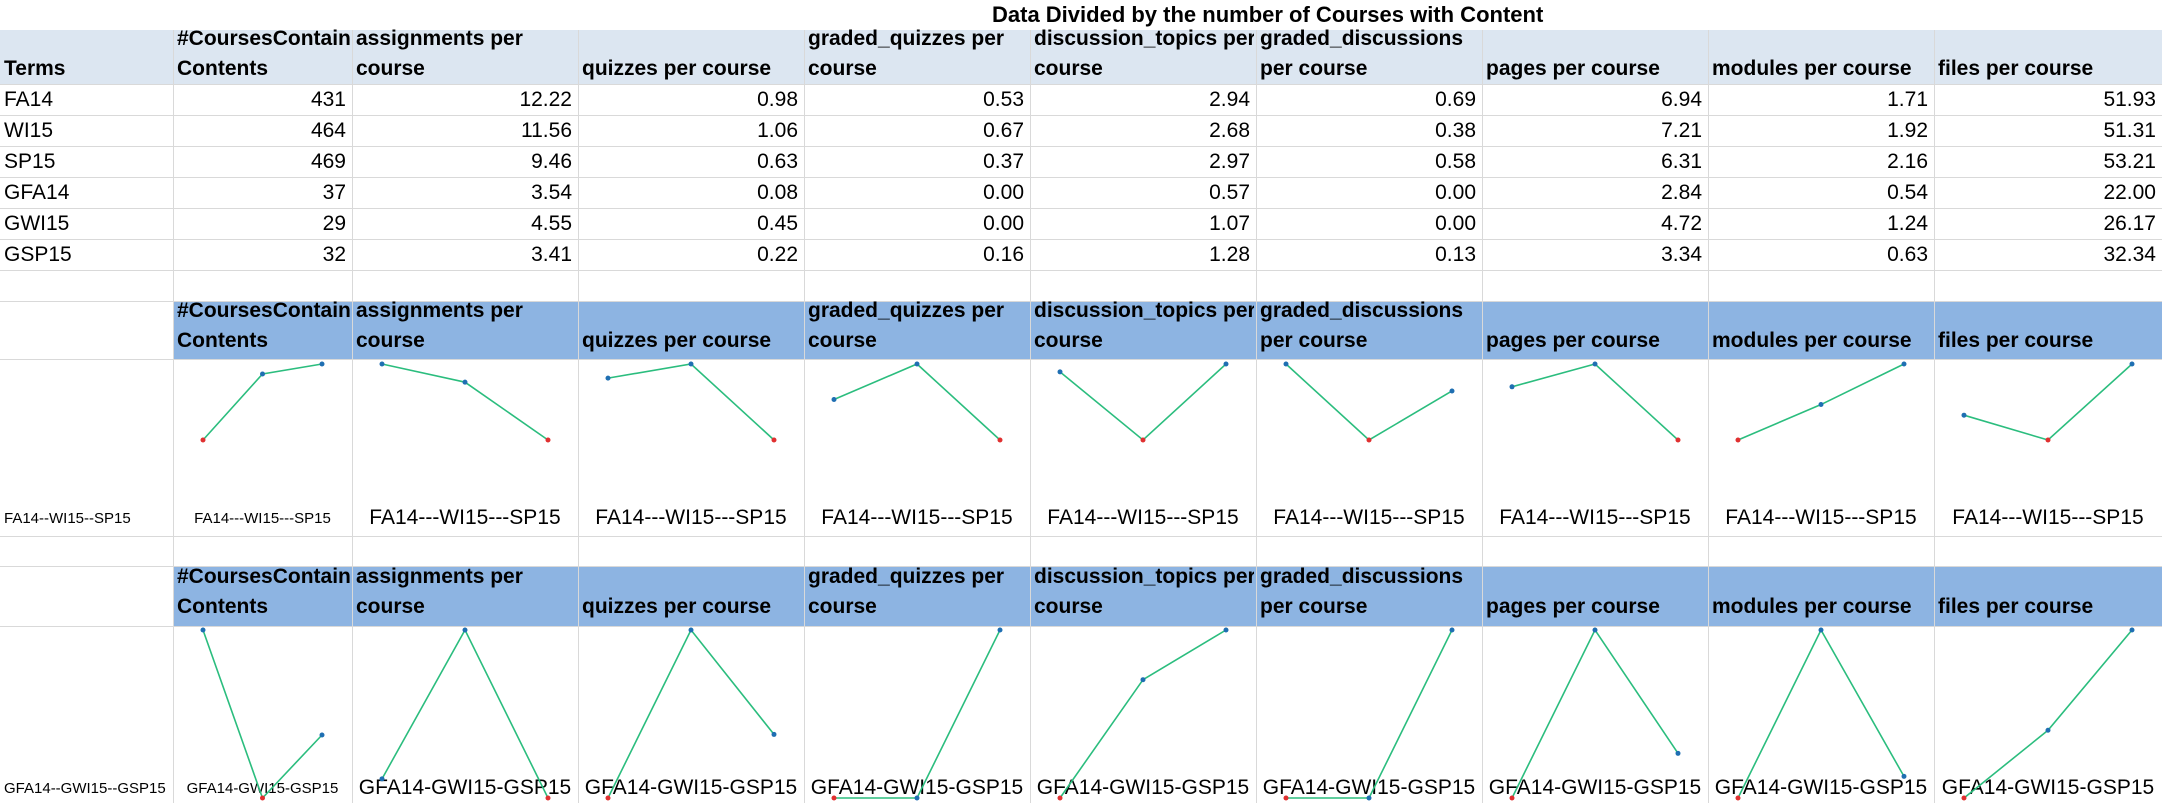 The width and height of the screenshot is (2162, 803). Describe the element at coordinates (546, 130) in the screenshot. I see `value-cell: 11.56` at that location.